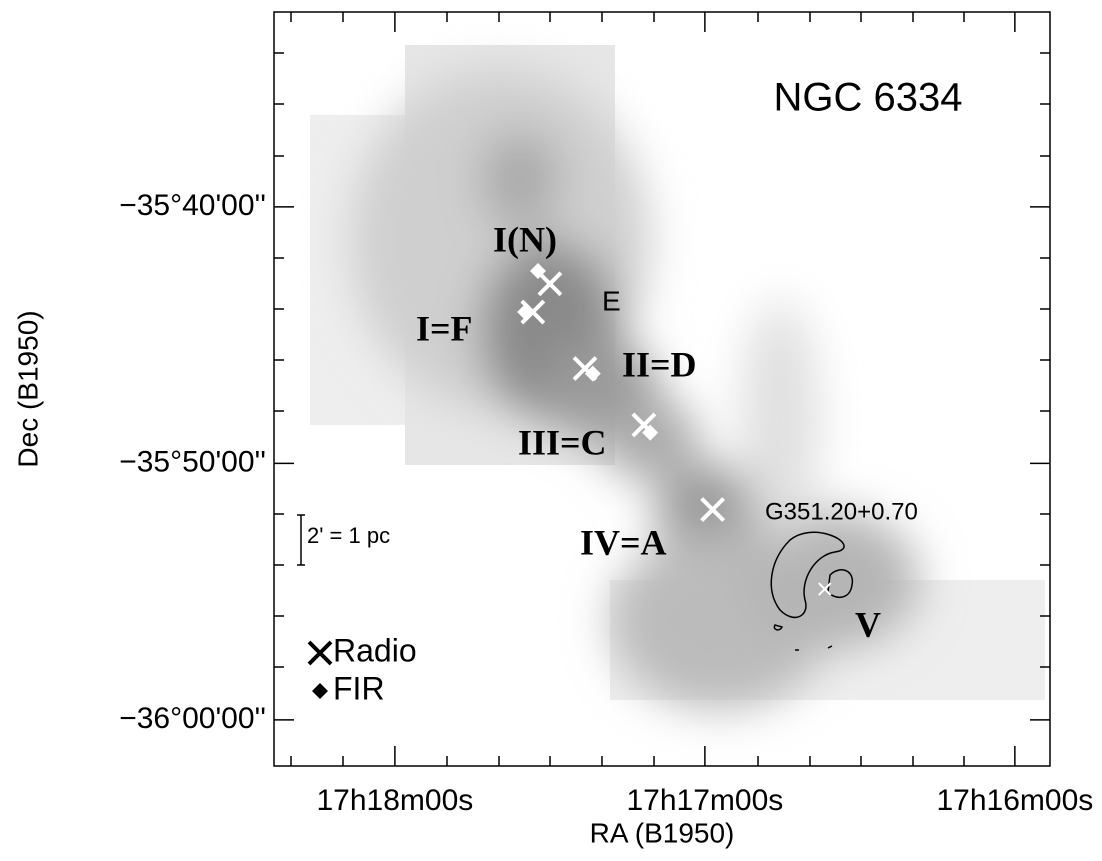  Describe the element at coordinates (444, 328) in the screenshot. I see `annotation: I=F` at that location.